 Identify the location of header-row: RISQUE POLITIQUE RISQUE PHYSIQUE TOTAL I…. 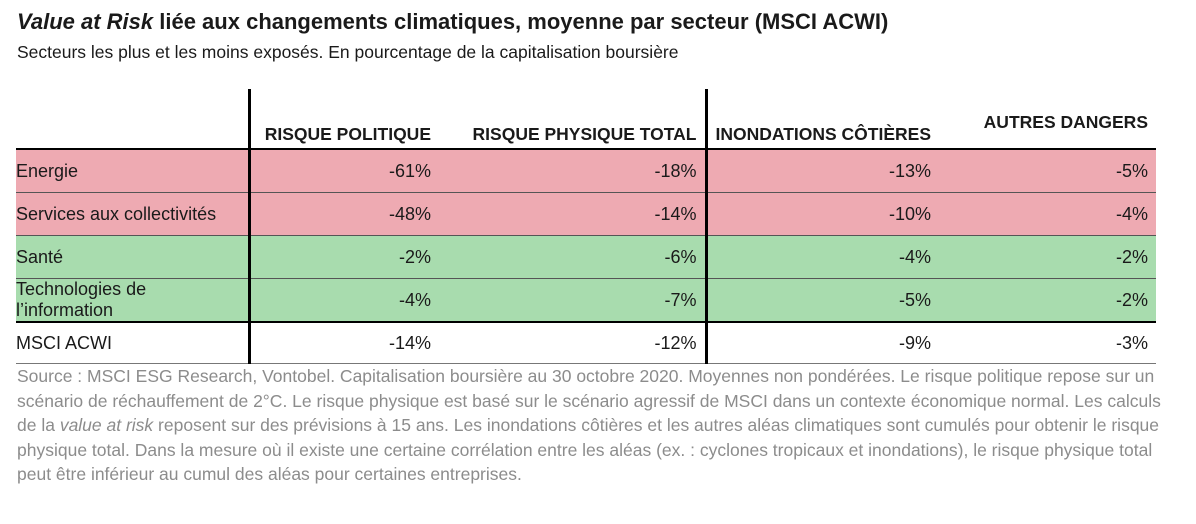
(586, 119).